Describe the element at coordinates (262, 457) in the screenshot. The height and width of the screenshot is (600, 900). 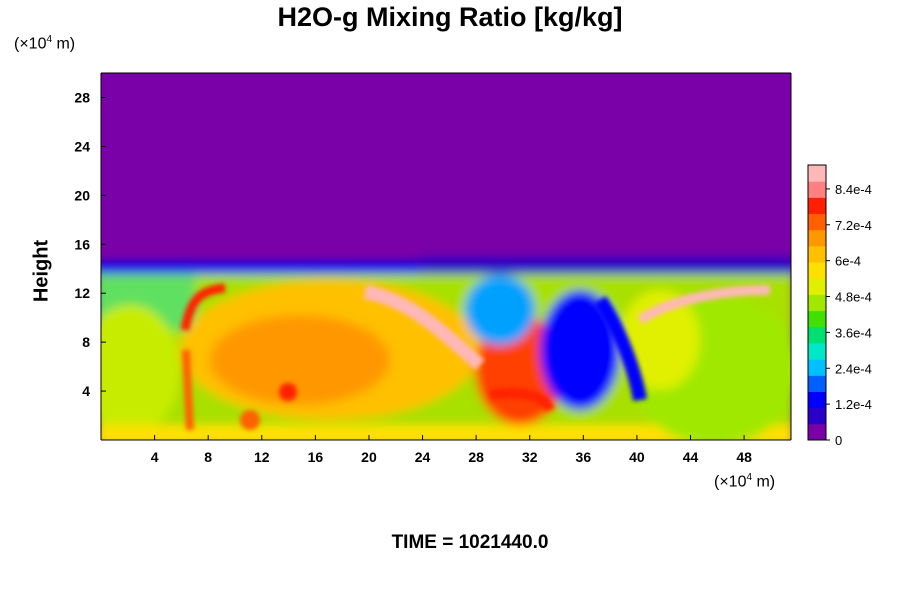
I see `x-tick-label: 12` at that location.